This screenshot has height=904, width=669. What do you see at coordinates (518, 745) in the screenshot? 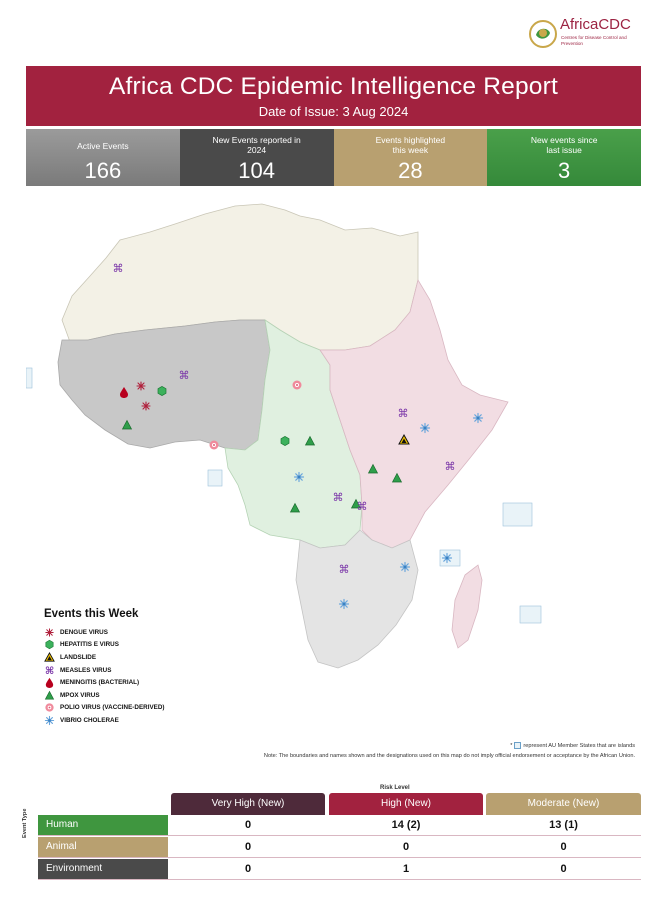
I see `island-square-icon` at bounding box center [518, 745].